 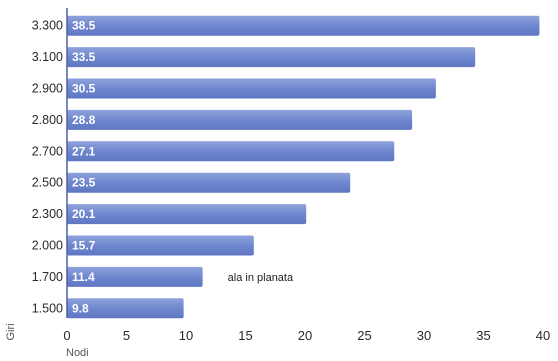 What do you see at coordinates (84, 120) in the screenshot?
I see `data-label: 28.8` at bounding box center [84, 120].